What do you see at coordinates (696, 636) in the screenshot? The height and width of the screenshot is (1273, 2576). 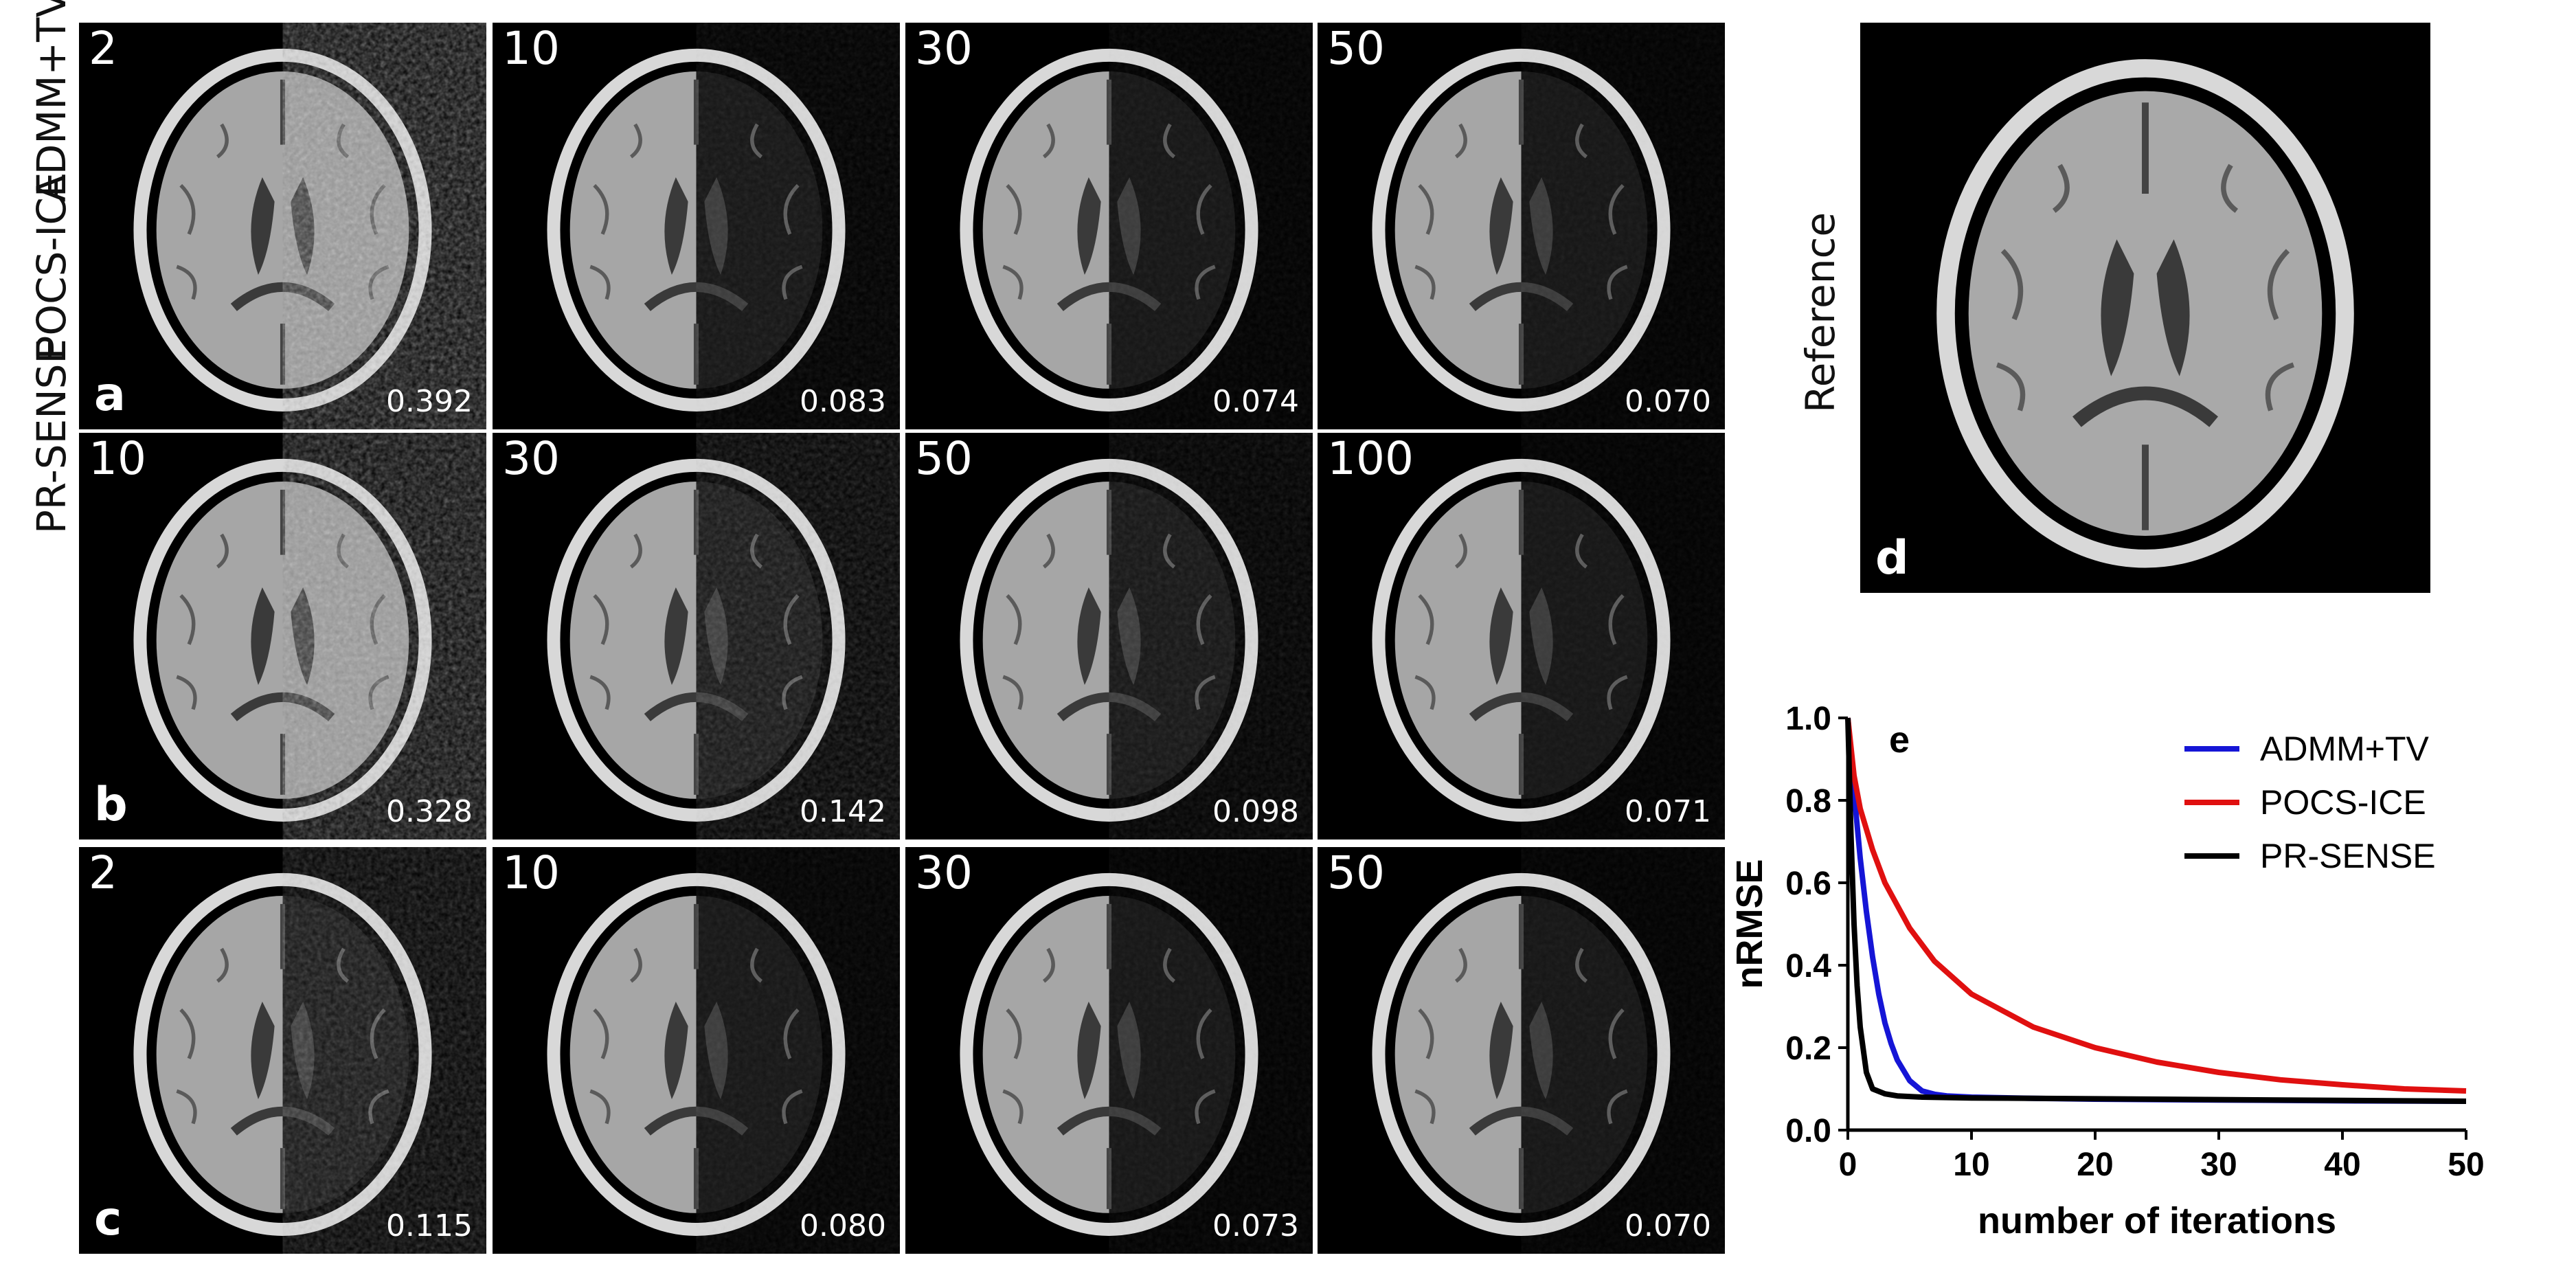 I see `recon-tile: 30 0.142` at bounding box center [696, 636].